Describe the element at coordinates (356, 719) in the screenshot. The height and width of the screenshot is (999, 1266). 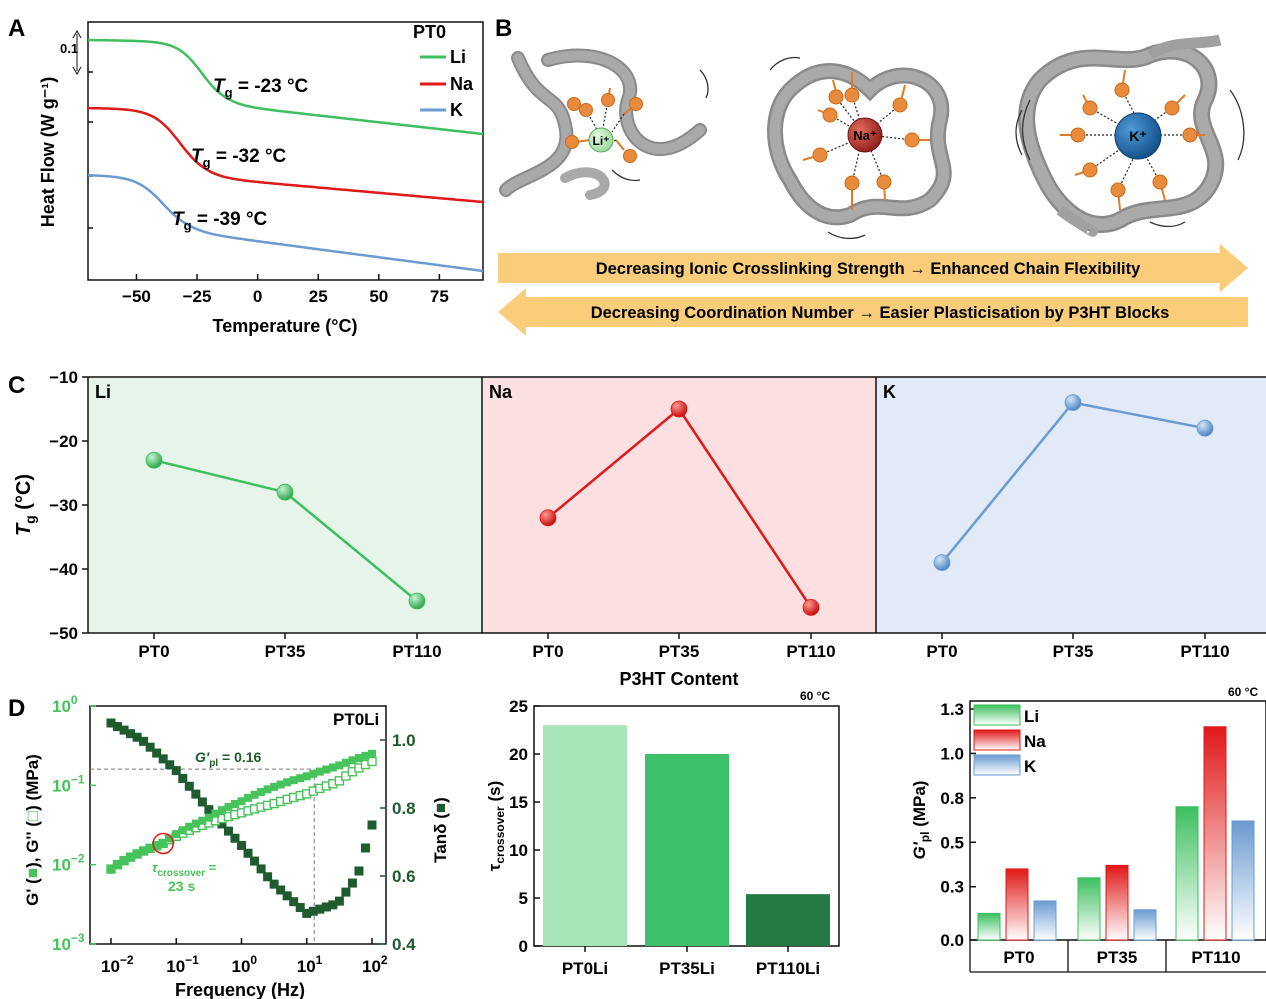
I see `panel-d-sample: PT0Li` at that location.